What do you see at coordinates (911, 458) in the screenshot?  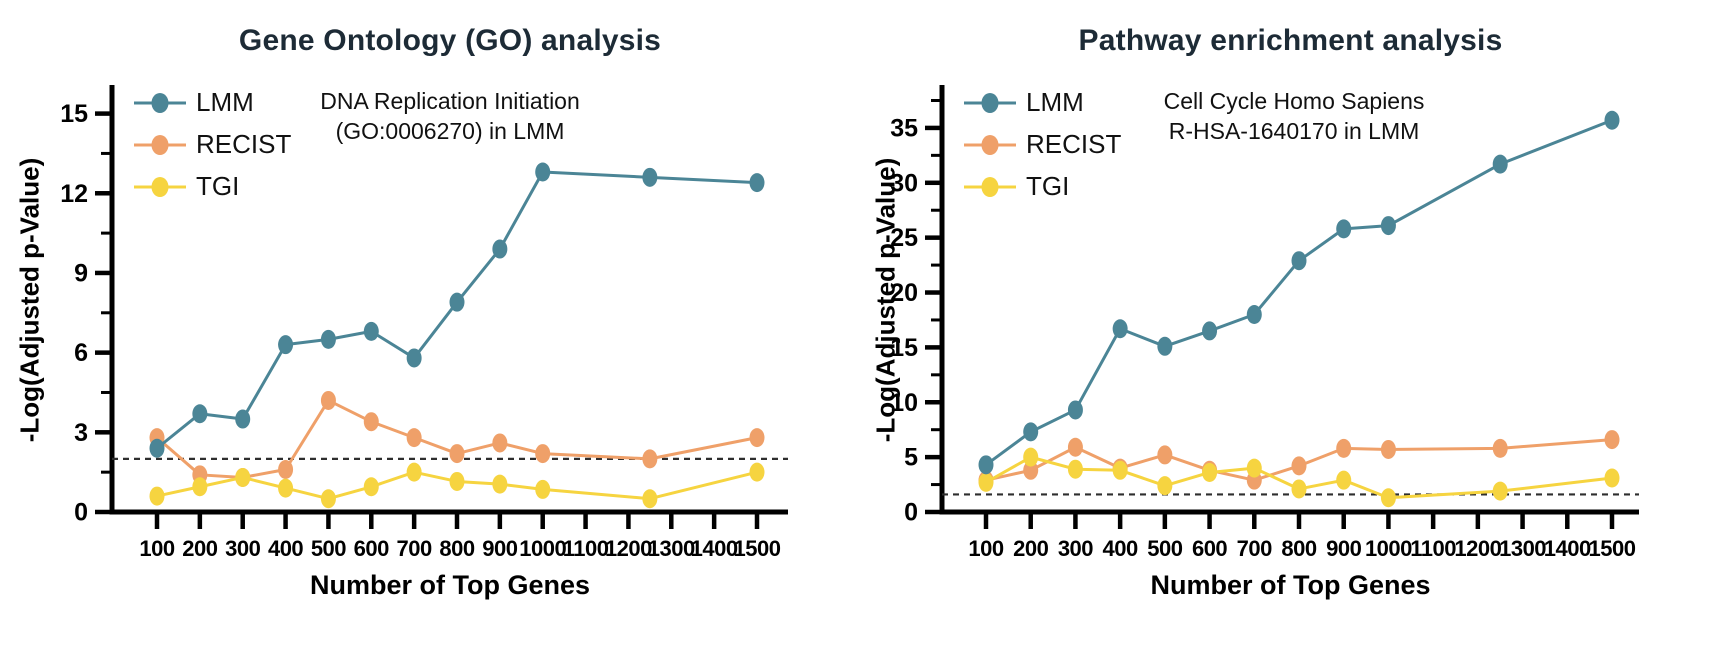 I see `y-tick-label: 5` at bounding box center [911, 458].